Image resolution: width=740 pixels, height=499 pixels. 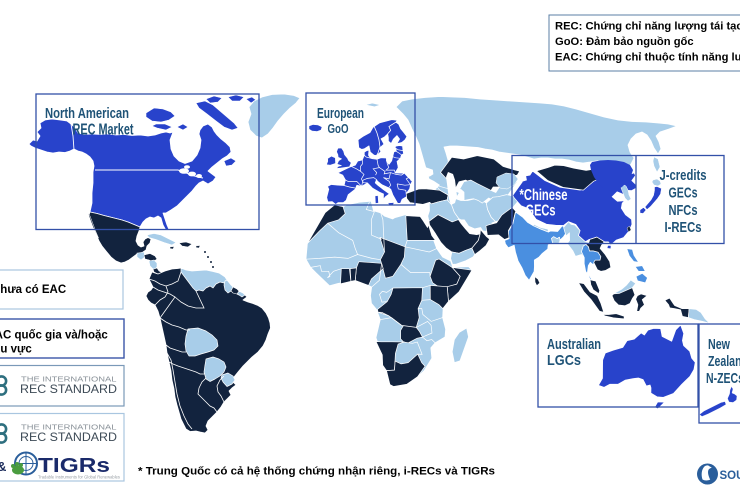 What do you see at coordinates (683, 210) in the screenshot?
I see `svg-text: NFCs` at bounding box center [683, 210].